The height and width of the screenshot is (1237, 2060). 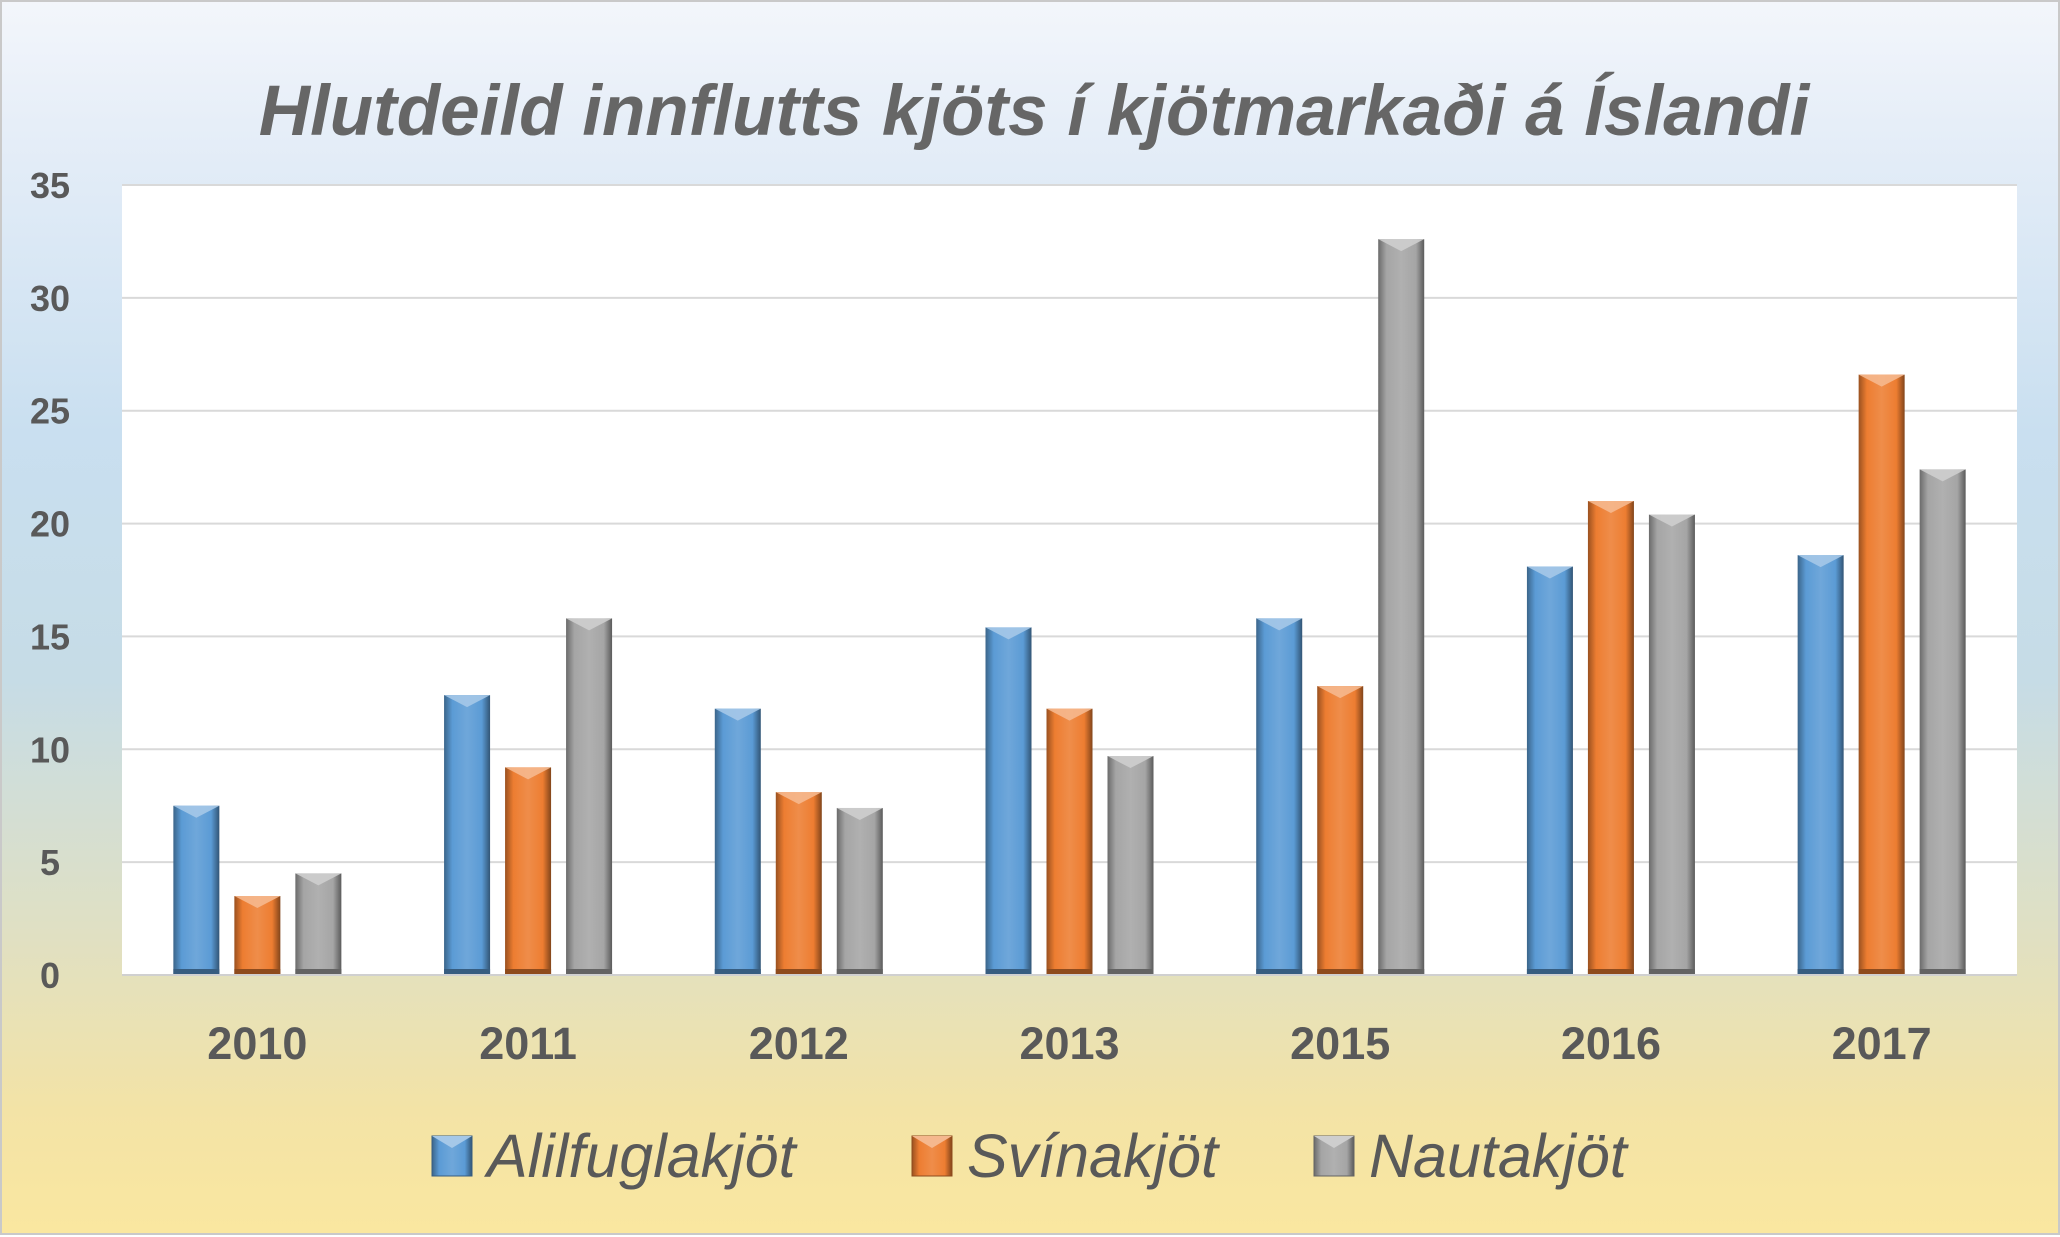 I want to click on legend: Alilfuglakjöt Svínakjöt Nautakjöt, so click(x=1030, y=1156).